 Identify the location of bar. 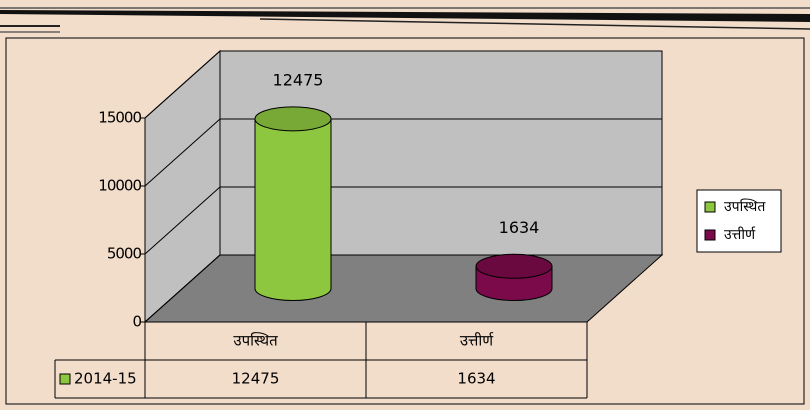
(293, 209).